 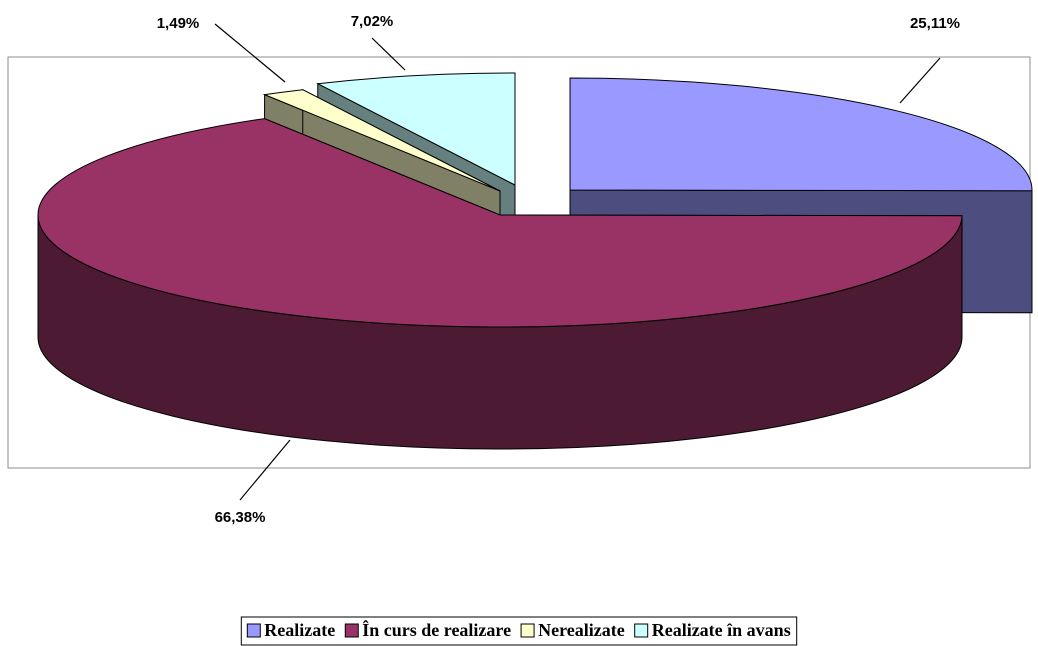 I want to click on legend-label: Realizate, so click(x=299, y=630).